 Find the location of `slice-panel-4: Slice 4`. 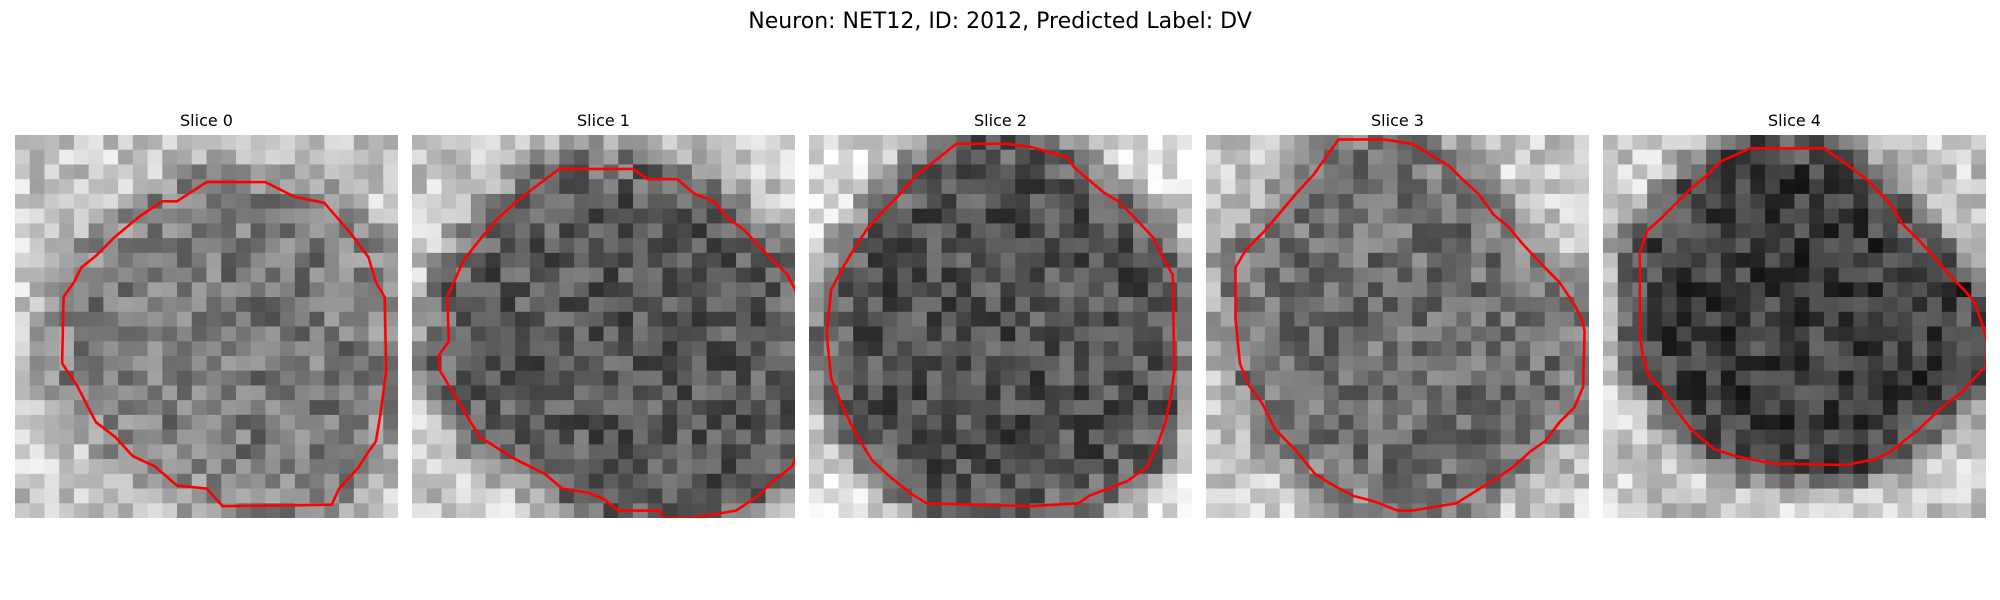

slice-panel-4: Slice 4 is located at coordinates (1794, 314).